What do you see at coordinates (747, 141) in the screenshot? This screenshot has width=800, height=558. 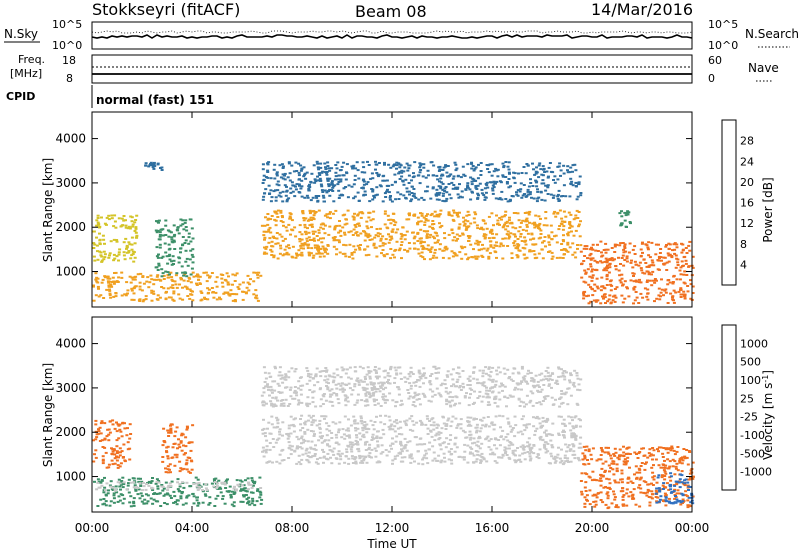 I see `power-colorbar-tick: 28` at bounding box center [747, 141].